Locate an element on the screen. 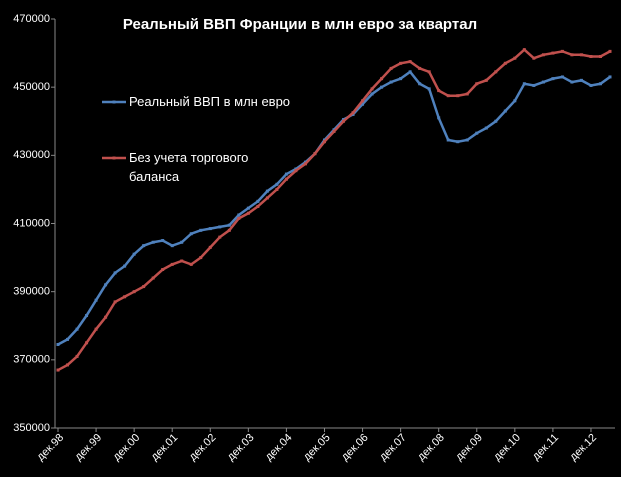 This screenshot has height=477, width=621. legend-marker is located at coordinates (114, 158).